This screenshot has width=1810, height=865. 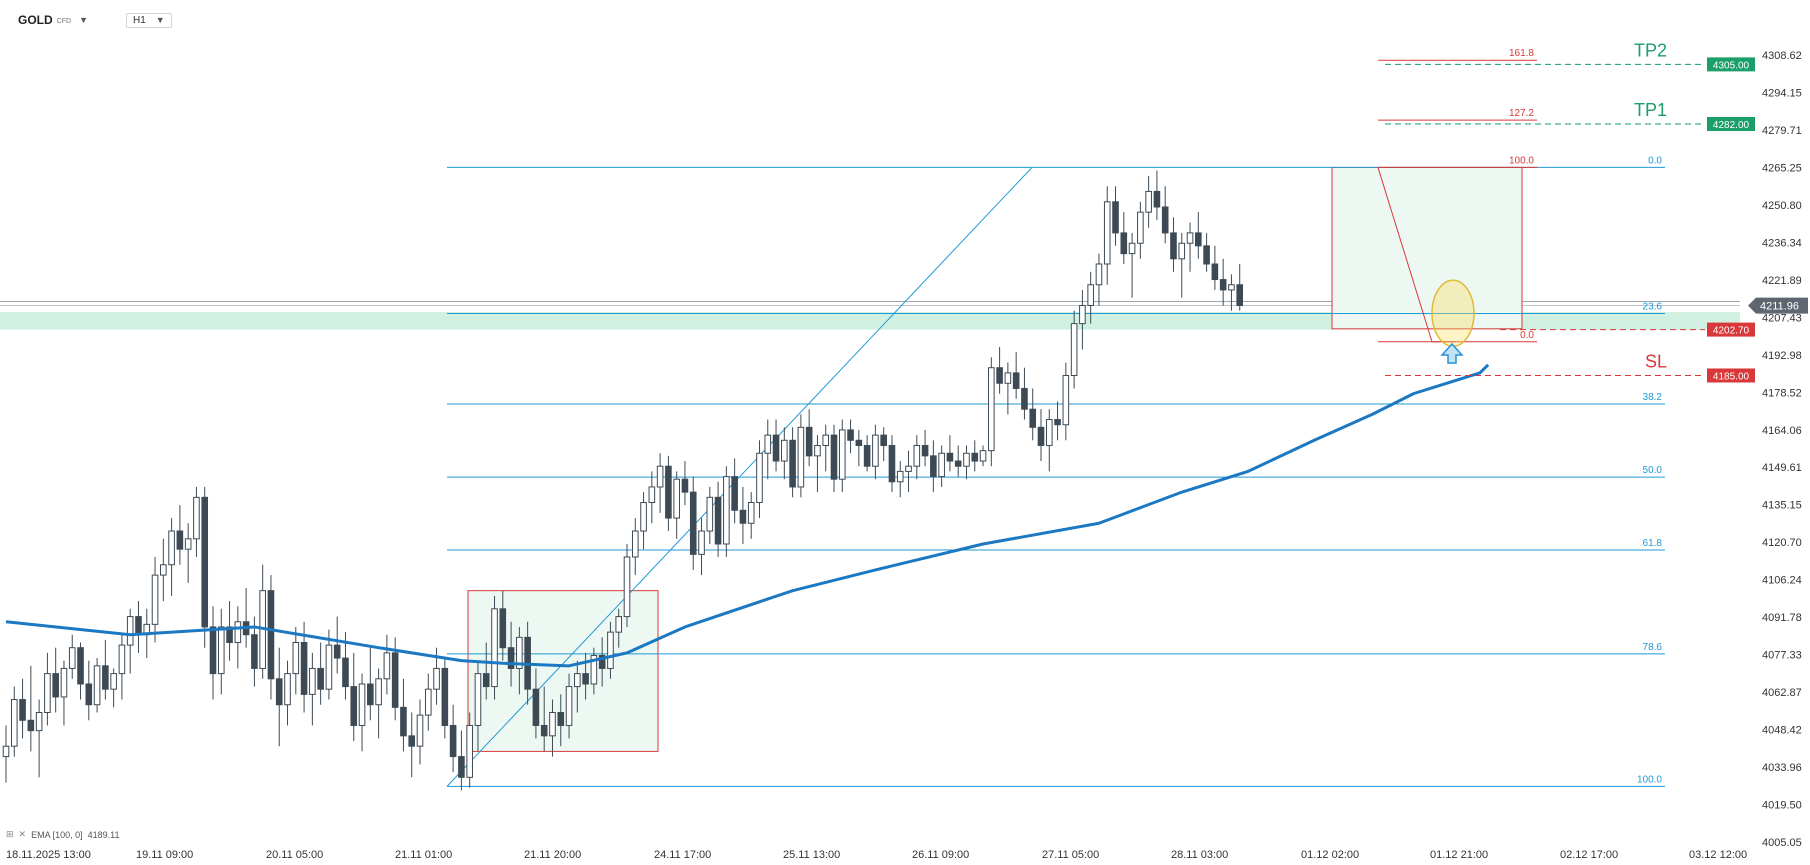 What do you see at coordinates (811, 855) in the screenshot?
I see `time-tick-label: 25.11 13:00` at bounding box center [811, 855].